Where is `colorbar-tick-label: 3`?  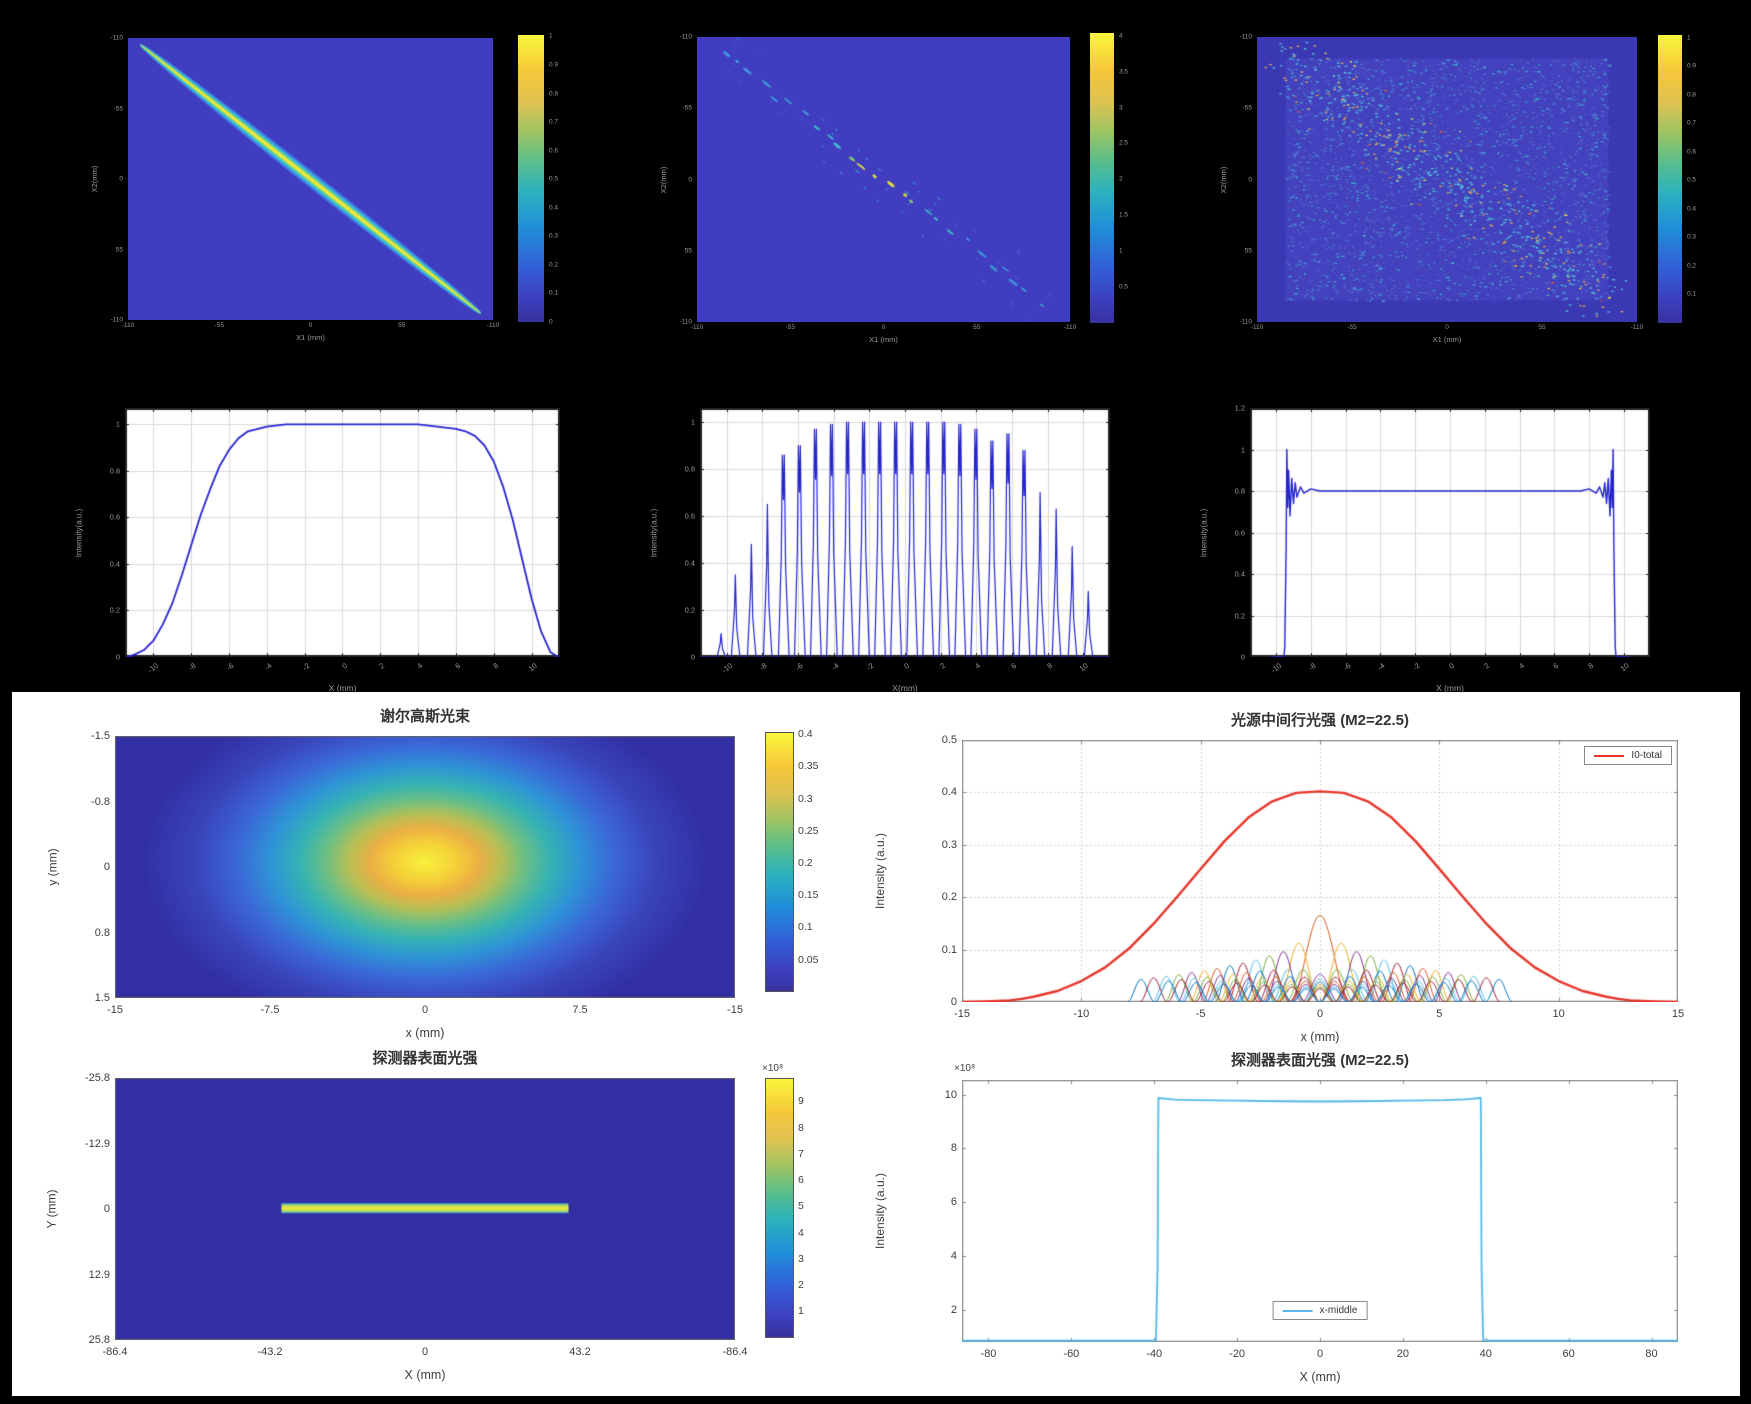 colorbar-tick-label: 3 is located at coordinates (801, 1258).